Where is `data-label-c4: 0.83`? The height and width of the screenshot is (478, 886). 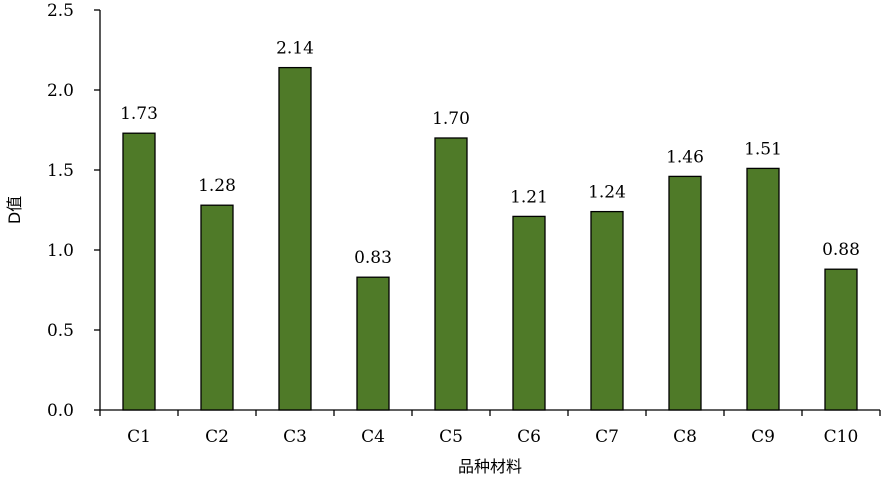 data-label-c4: 0.83 is located at coordinates (373, 258).